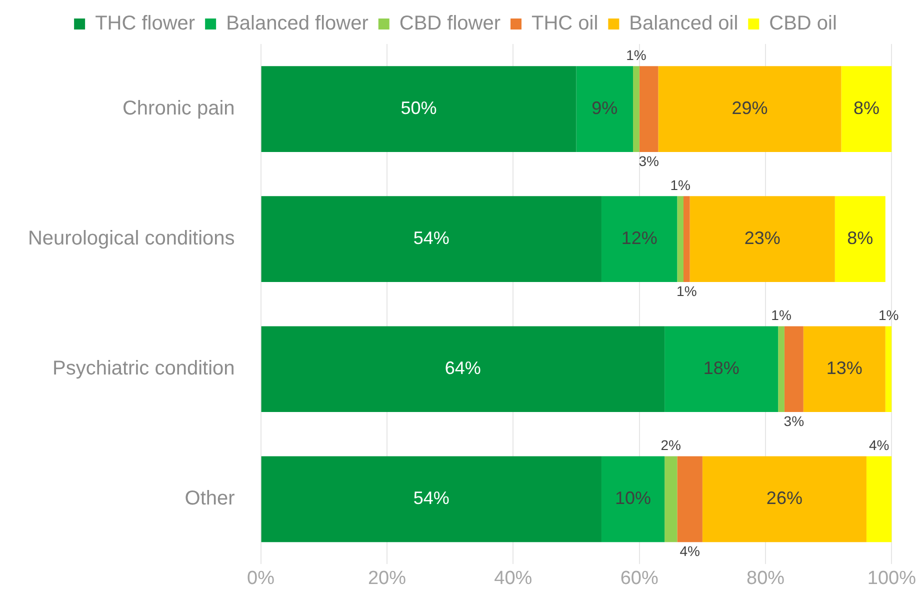 Image resolution: width=919 pixels, height=597 pixels. Describe the element at coordinates (683, 23) in the screenshot. I see `legend-label: Balanced oil` at that location.